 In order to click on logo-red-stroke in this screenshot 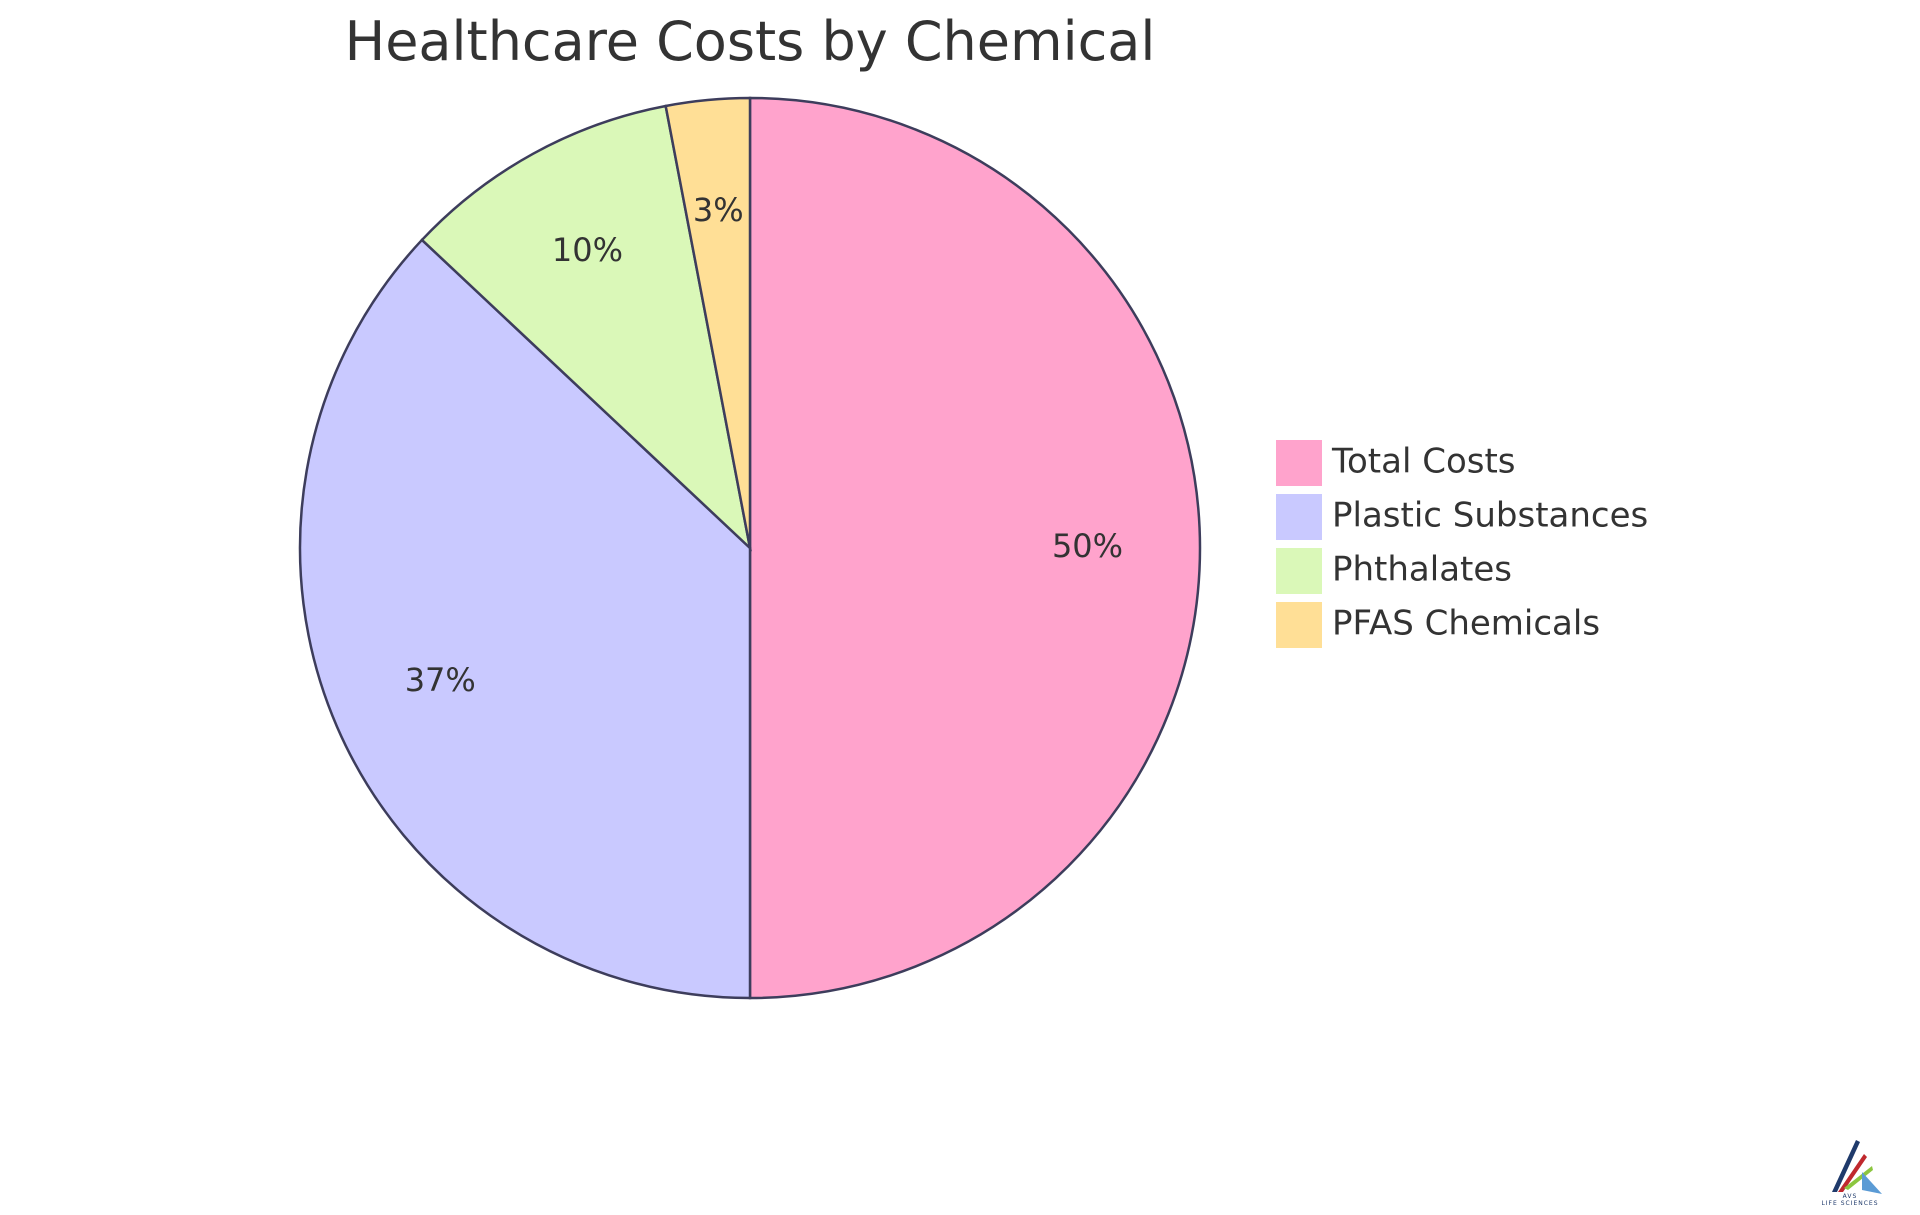, I will do `click(1852, 1173)`.